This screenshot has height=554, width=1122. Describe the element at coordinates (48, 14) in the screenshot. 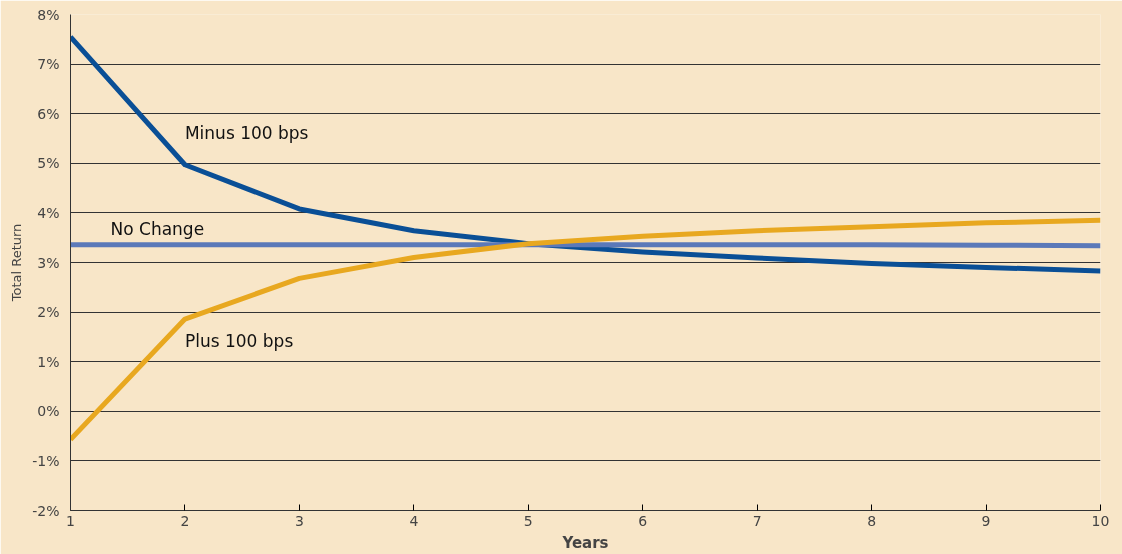

I see `y-tick-label: 8%` at that location.